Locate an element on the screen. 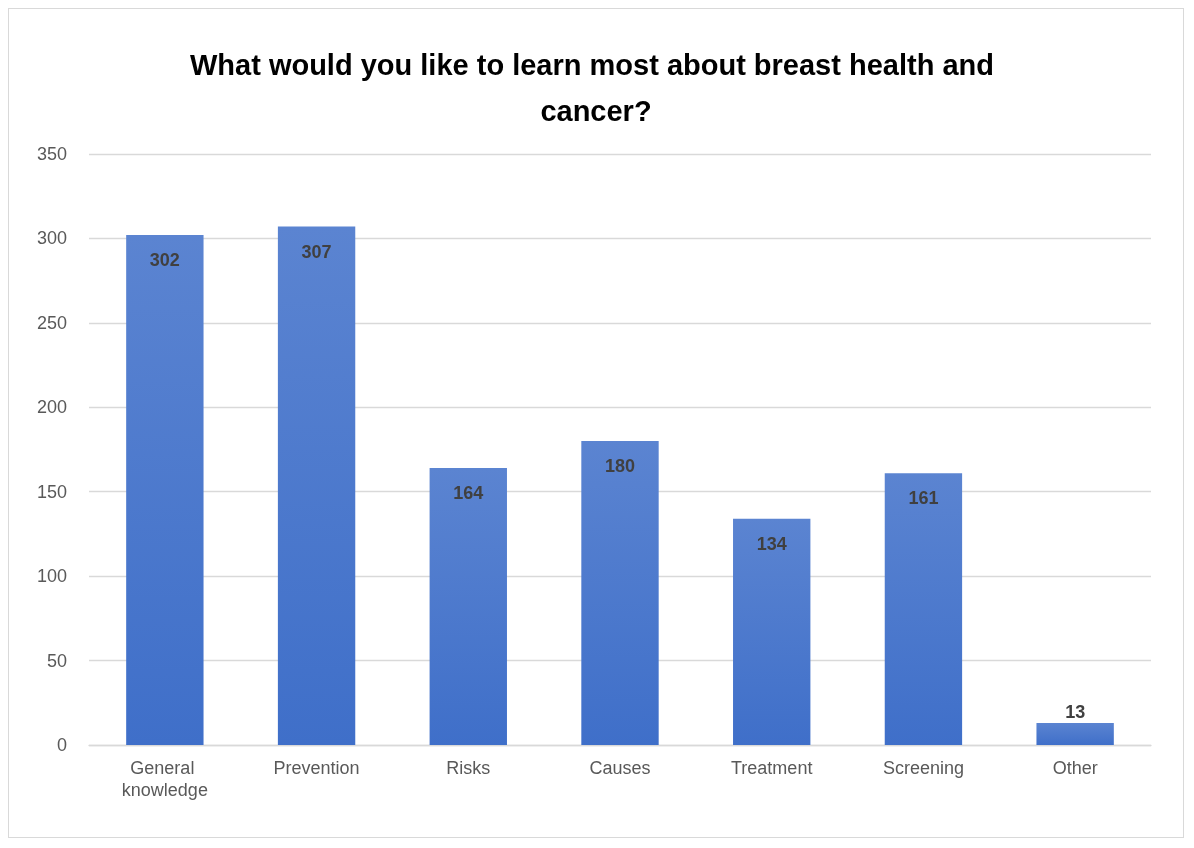 The width and height of the screenshot is (1194, 848). x-tick-label: Prevention is located at coordinates (316, 768).